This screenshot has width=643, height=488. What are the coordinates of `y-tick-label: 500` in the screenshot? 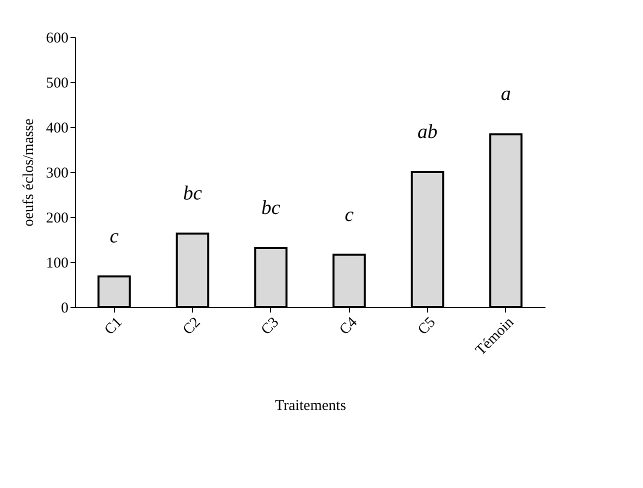 It's located at (57, 84).